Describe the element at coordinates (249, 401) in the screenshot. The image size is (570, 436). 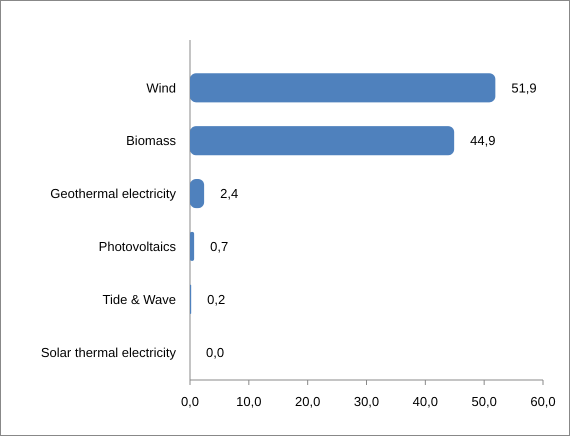
I see `x-tick-label: 10,0` at that location.